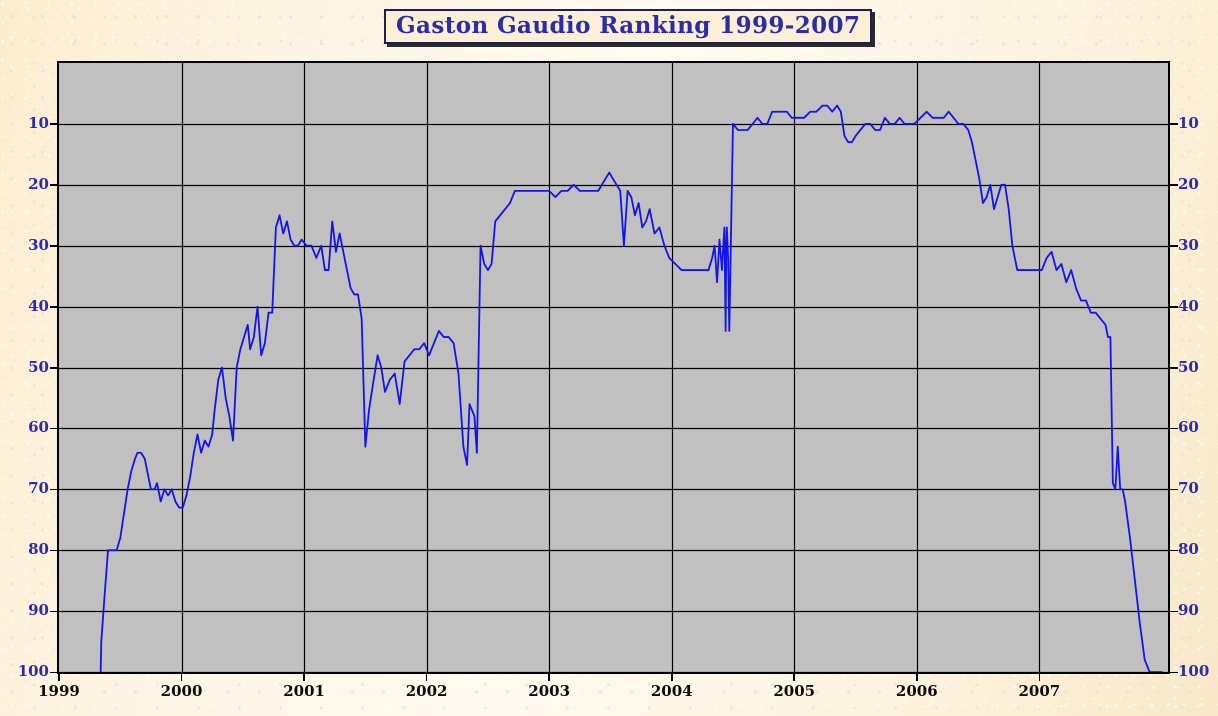 This screenshot has height=716, width=1218. What do you see at coordinates (671, 691) in the screenshot?
I see `x-axis-tick-label: 2004` at bounding box center [671, 691].